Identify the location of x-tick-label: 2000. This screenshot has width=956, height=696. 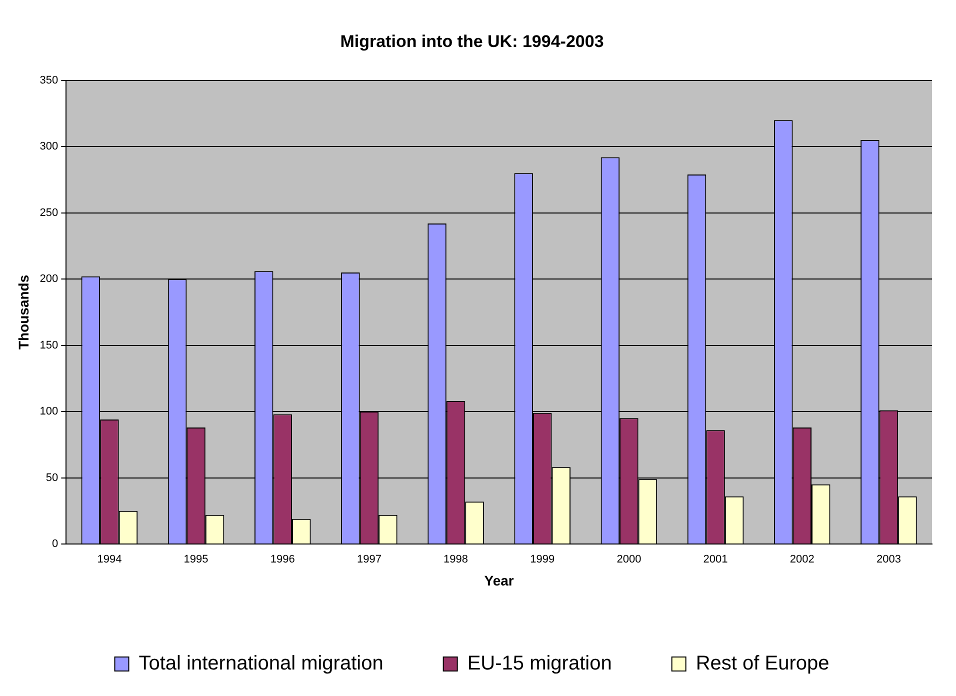
(629, 560).